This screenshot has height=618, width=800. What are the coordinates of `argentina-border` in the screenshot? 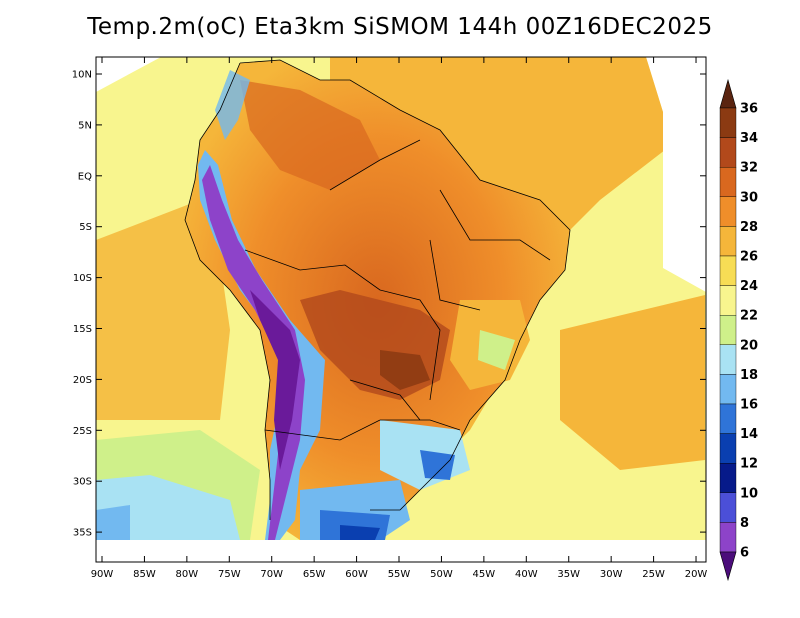 It's located at (322, 430).